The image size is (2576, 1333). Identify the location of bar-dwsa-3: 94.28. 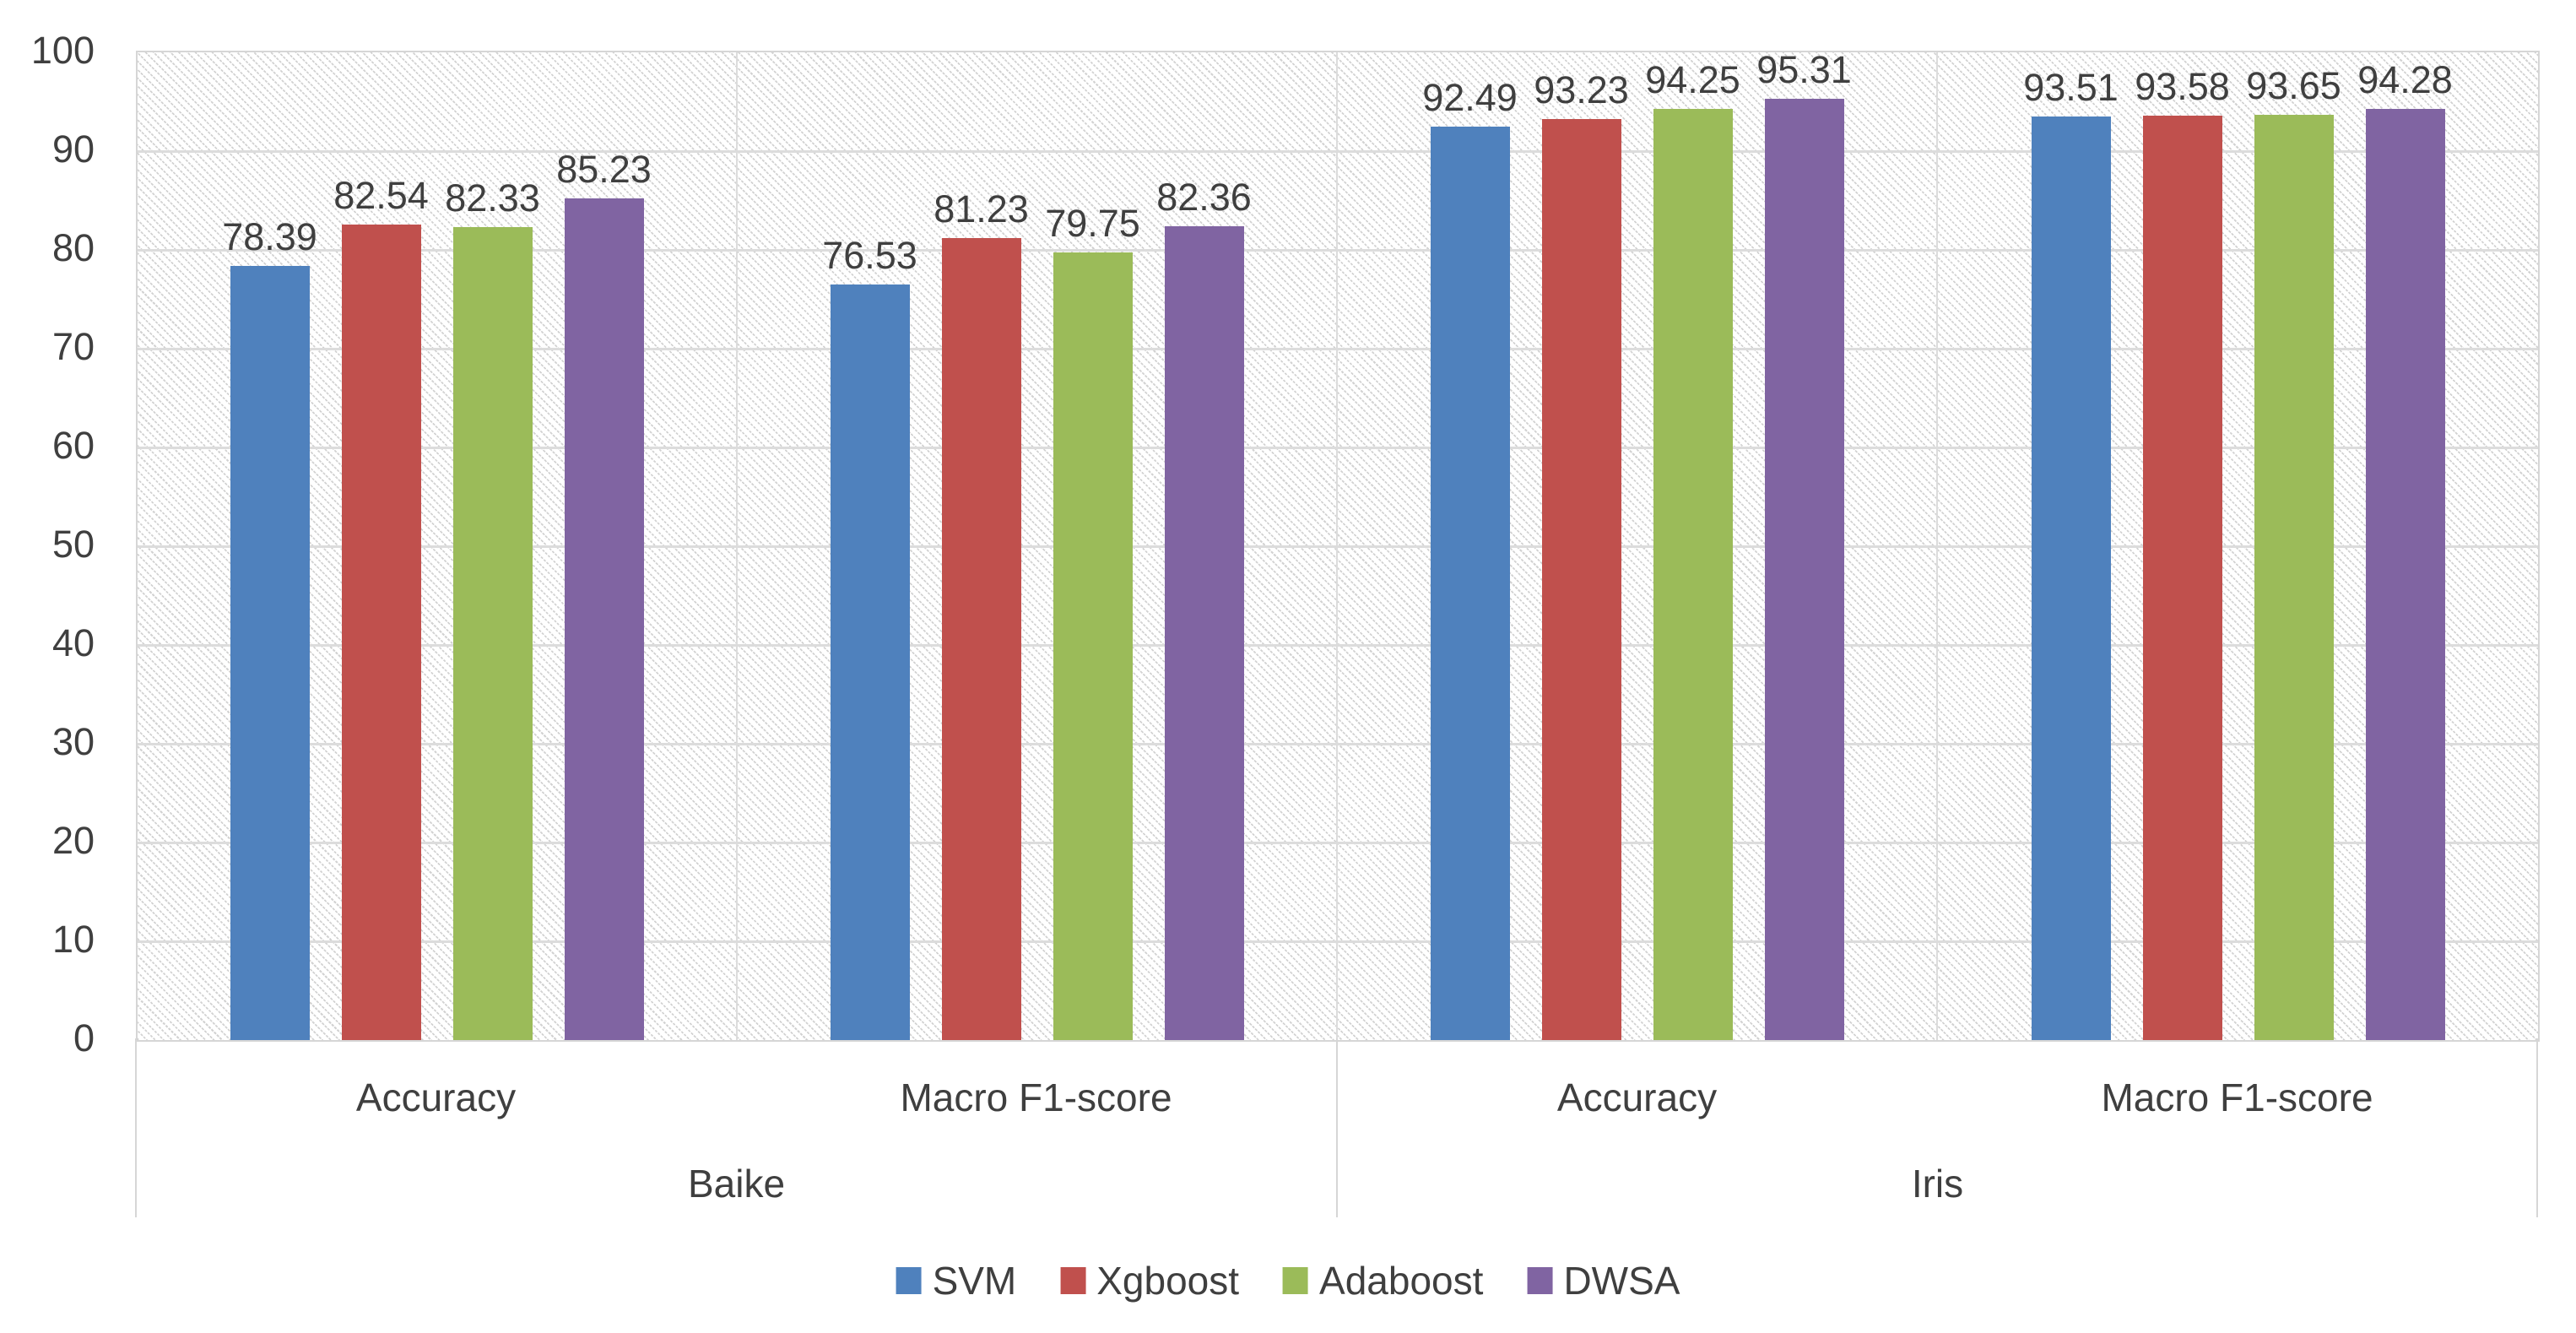
(2405, 550).